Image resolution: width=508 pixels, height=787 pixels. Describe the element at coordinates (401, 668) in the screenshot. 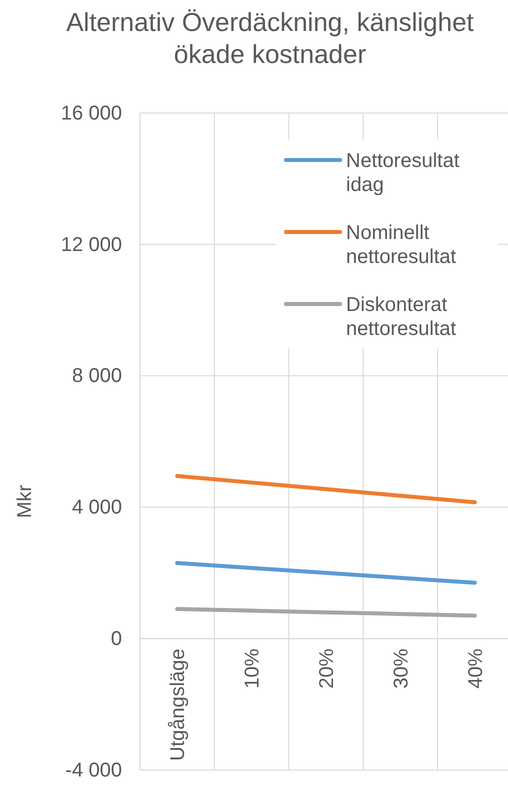

I see `x-tick-label: 30%` at that location.